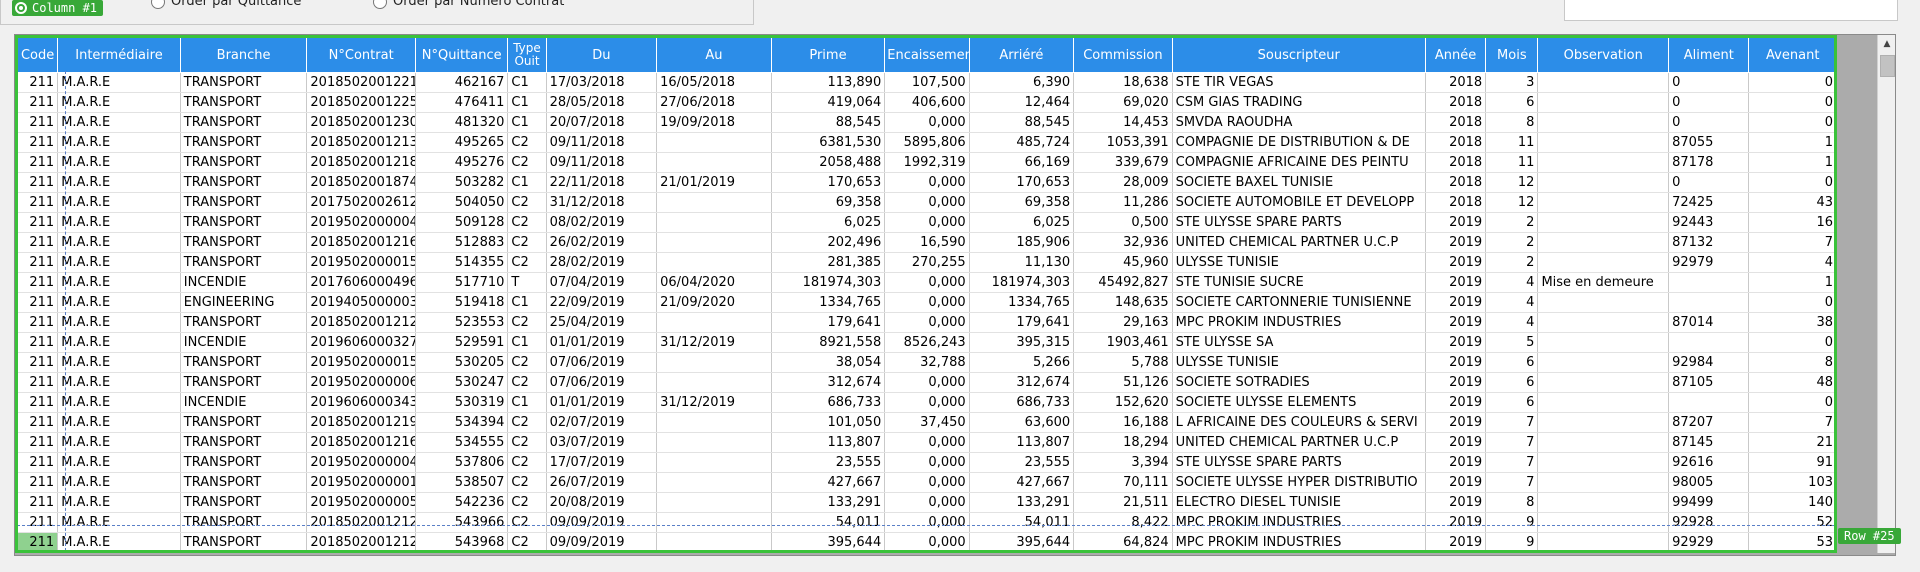 Image resolution: width=1920 pixels, height=572 pixels. I want to click on column-header-aliment: Aliment, so click(1709, 55).